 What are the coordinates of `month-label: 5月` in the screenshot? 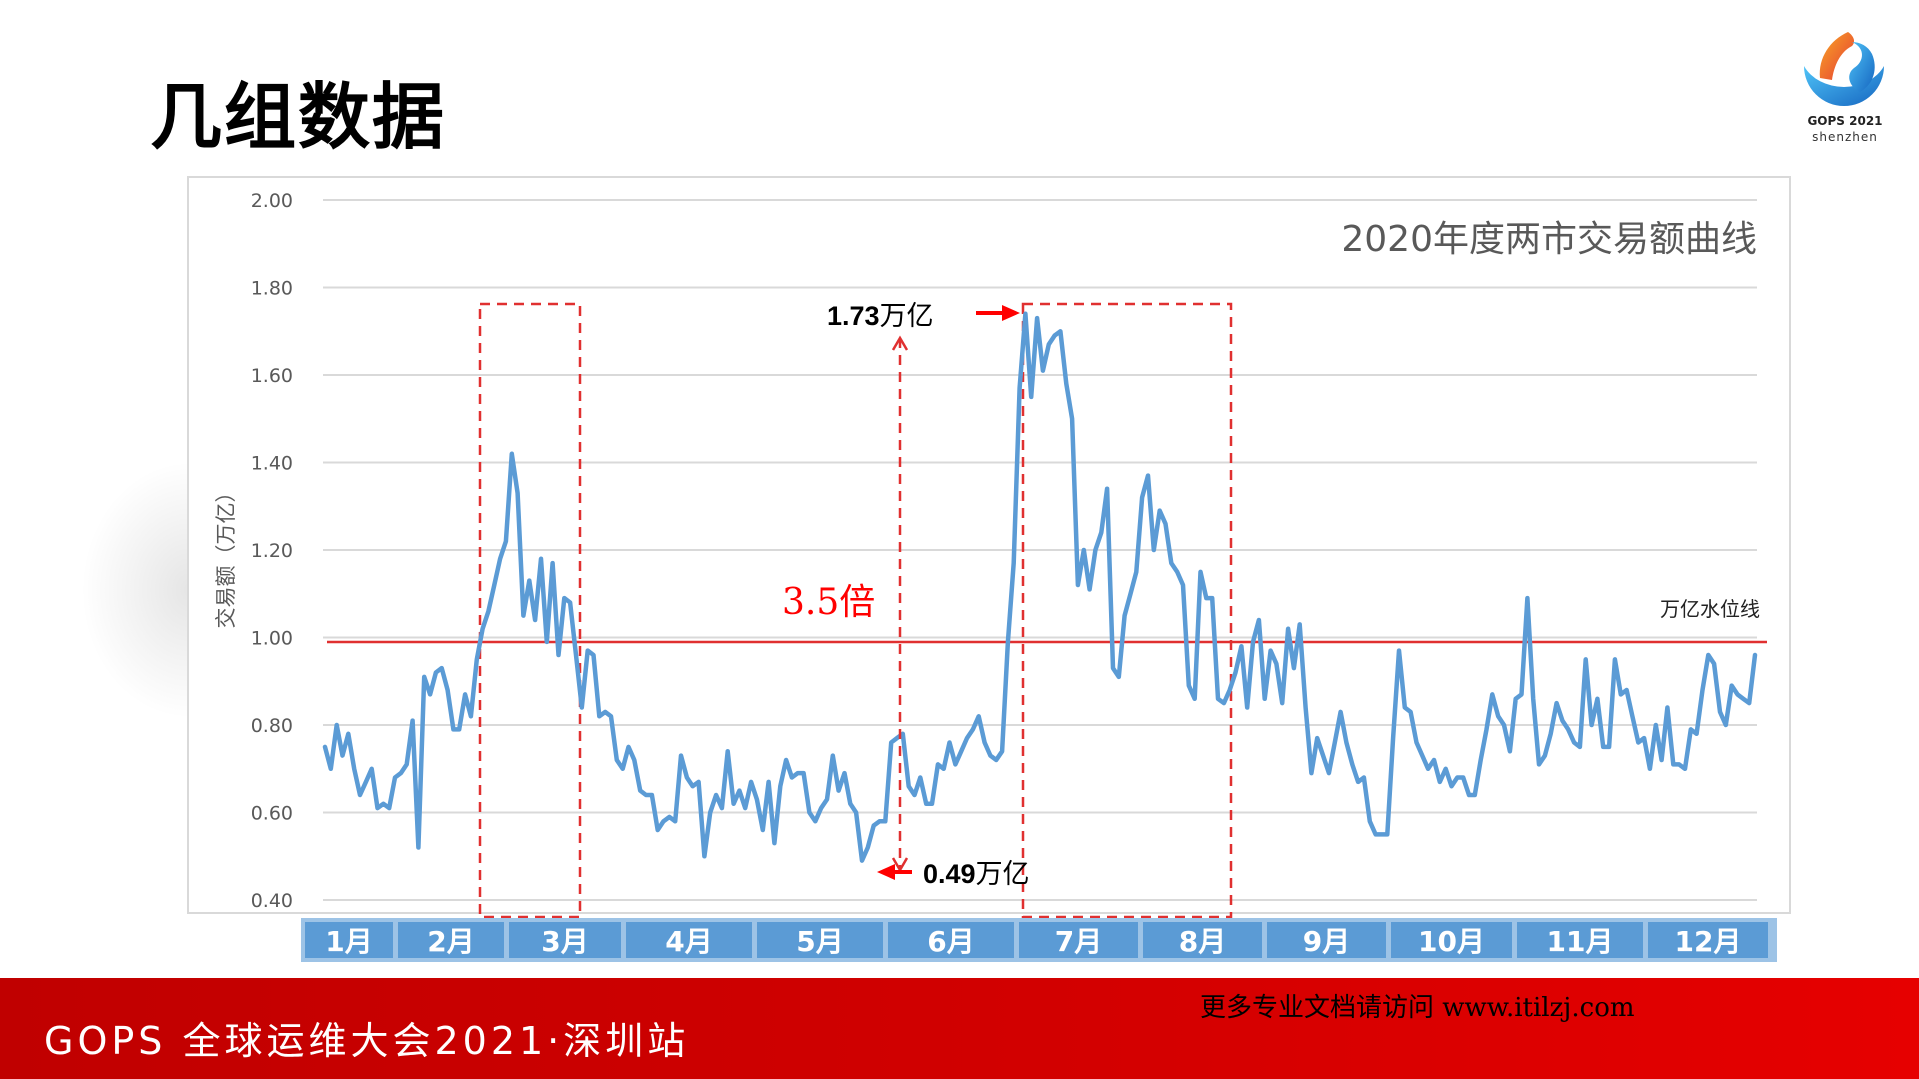 It's located at (820, 940).